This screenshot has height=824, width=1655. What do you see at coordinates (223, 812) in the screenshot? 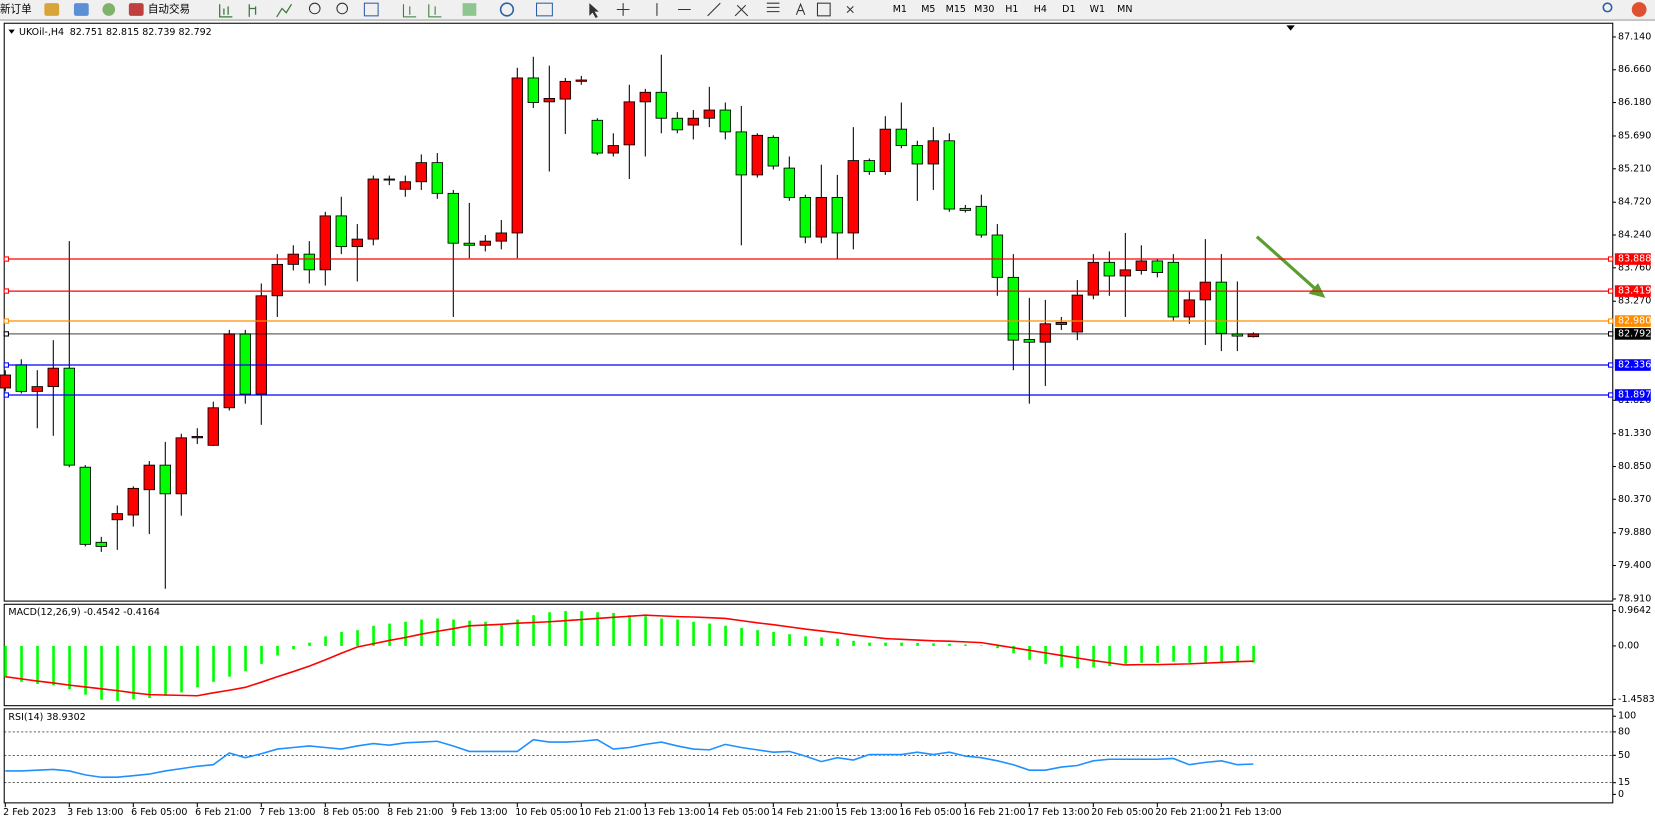
I see `x-tick-label: 6 Feb 21:00` at bounding box center [223, 812].